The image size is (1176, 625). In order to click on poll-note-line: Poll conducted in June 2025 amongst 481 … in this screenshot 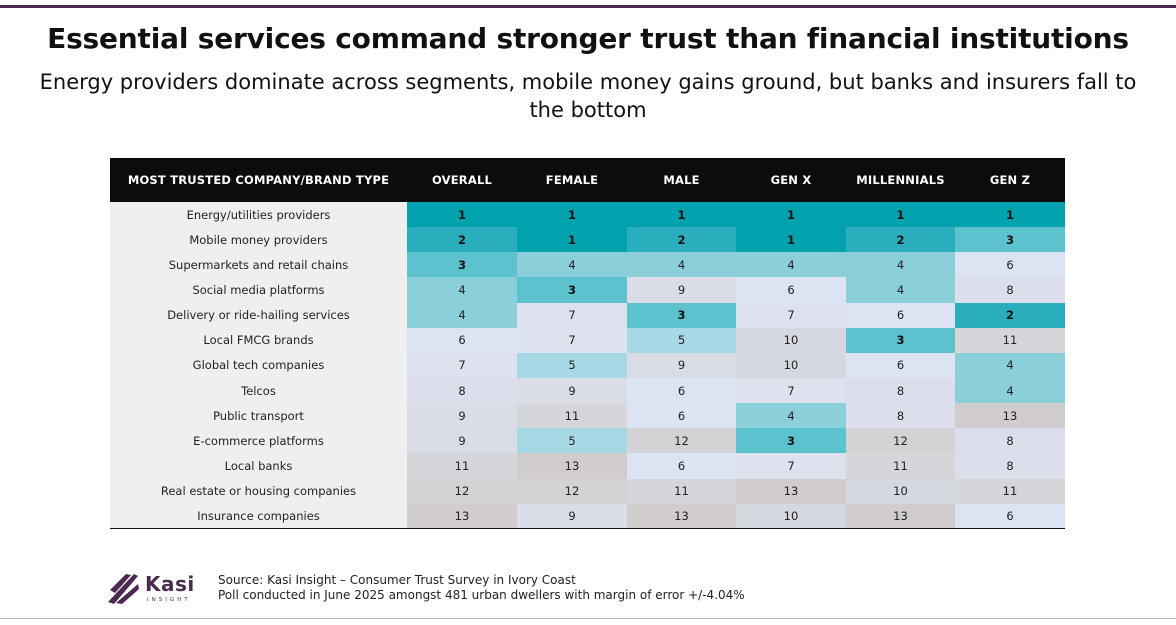, I will do `click(481, 594)`.